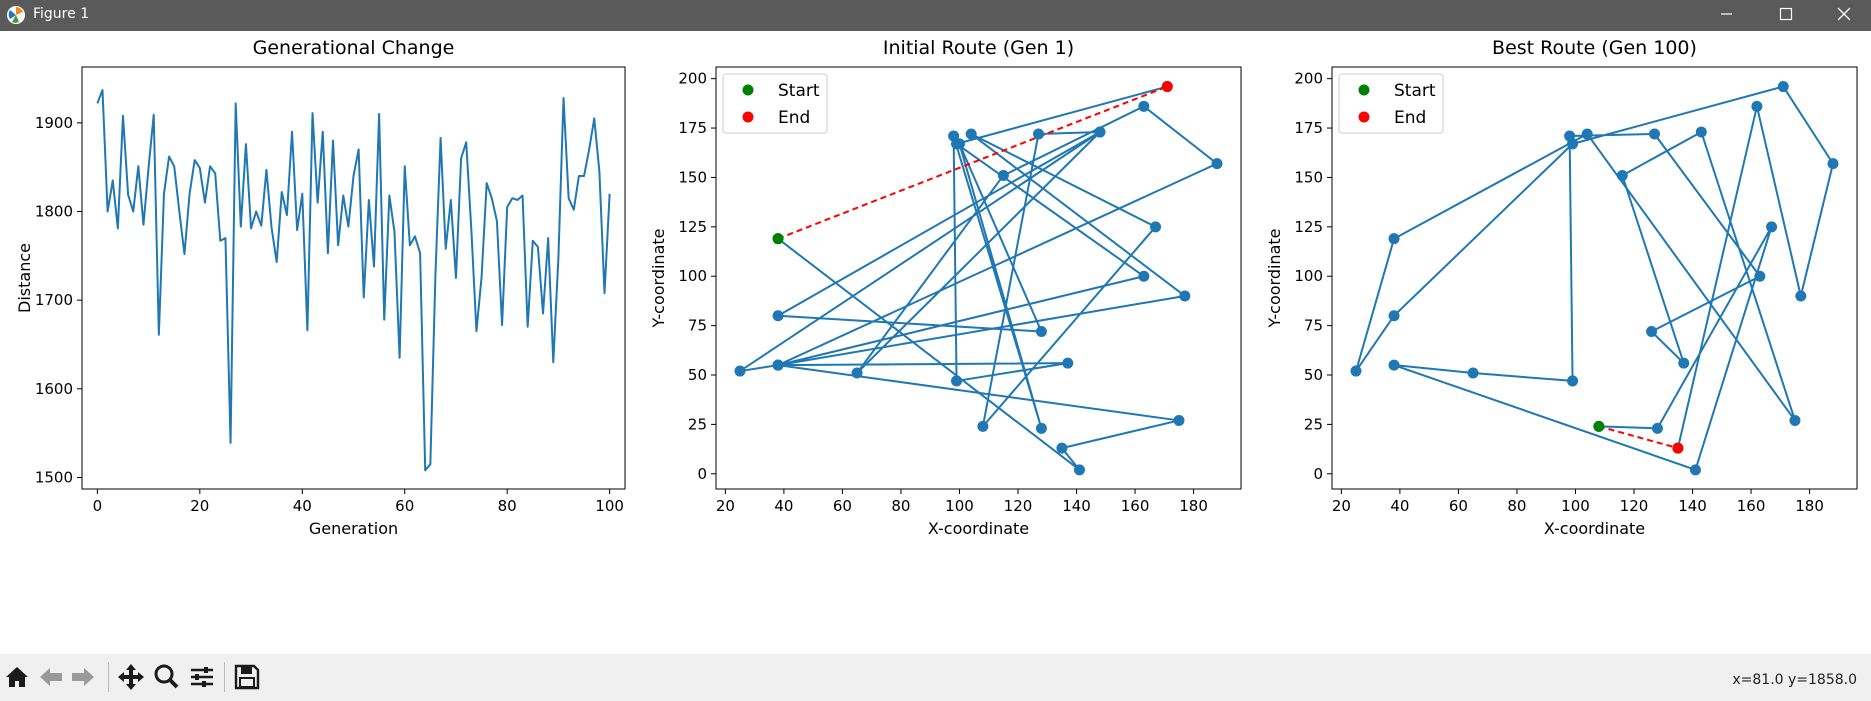 The width and height of the screenshot is (1871, 701). I want to click on y-axis-label: Y-coordinate, so click(1274, 279).